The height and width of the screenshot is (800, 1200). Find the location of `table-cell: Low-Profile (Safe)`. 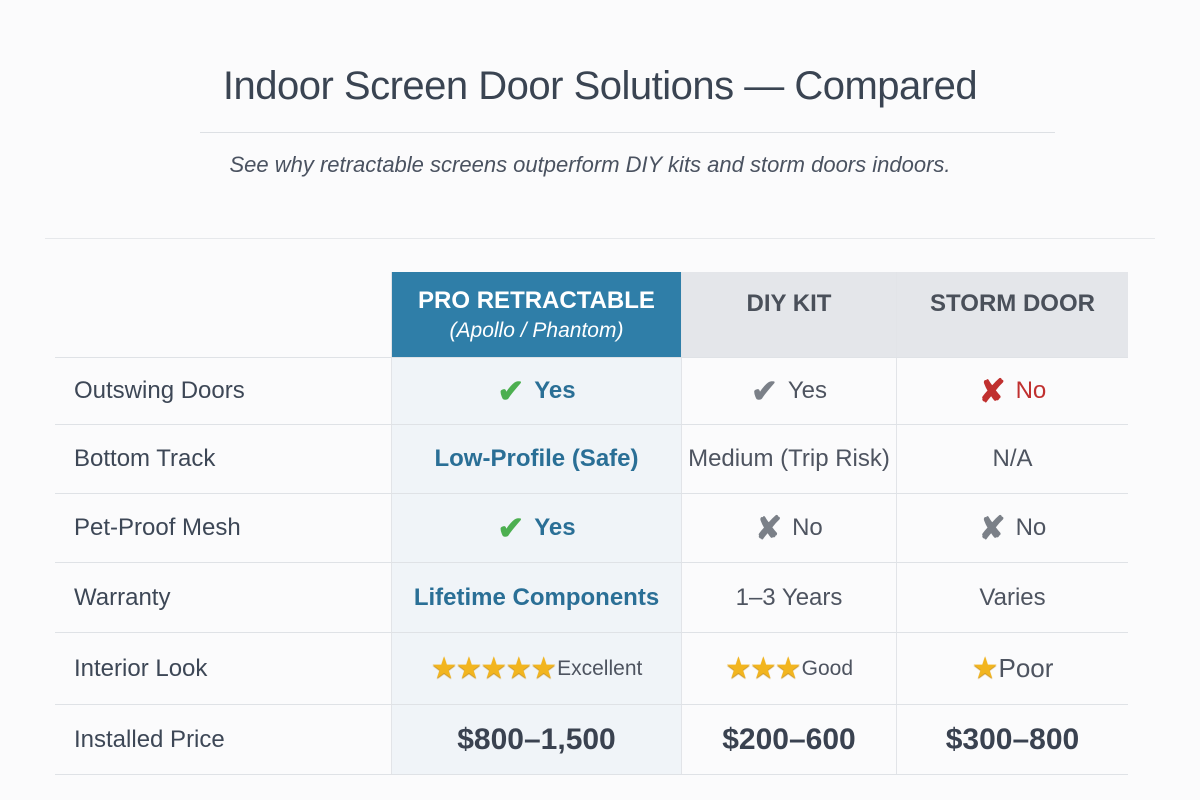

table-cell: Low-Profile (Safe) is located at coordinates (537, 459).